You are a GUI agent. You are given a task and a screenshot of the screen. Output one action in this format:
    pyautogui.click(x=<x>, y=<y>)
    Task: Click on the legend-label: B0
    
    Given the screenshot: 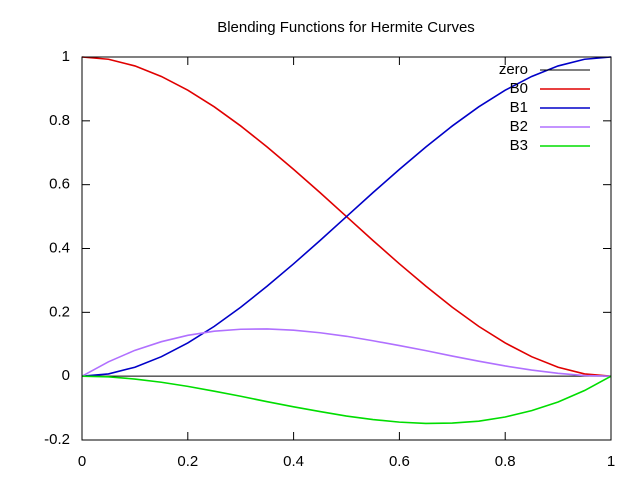 What is the action you would take?
    pyautogui.click(x=519, y=88)
    